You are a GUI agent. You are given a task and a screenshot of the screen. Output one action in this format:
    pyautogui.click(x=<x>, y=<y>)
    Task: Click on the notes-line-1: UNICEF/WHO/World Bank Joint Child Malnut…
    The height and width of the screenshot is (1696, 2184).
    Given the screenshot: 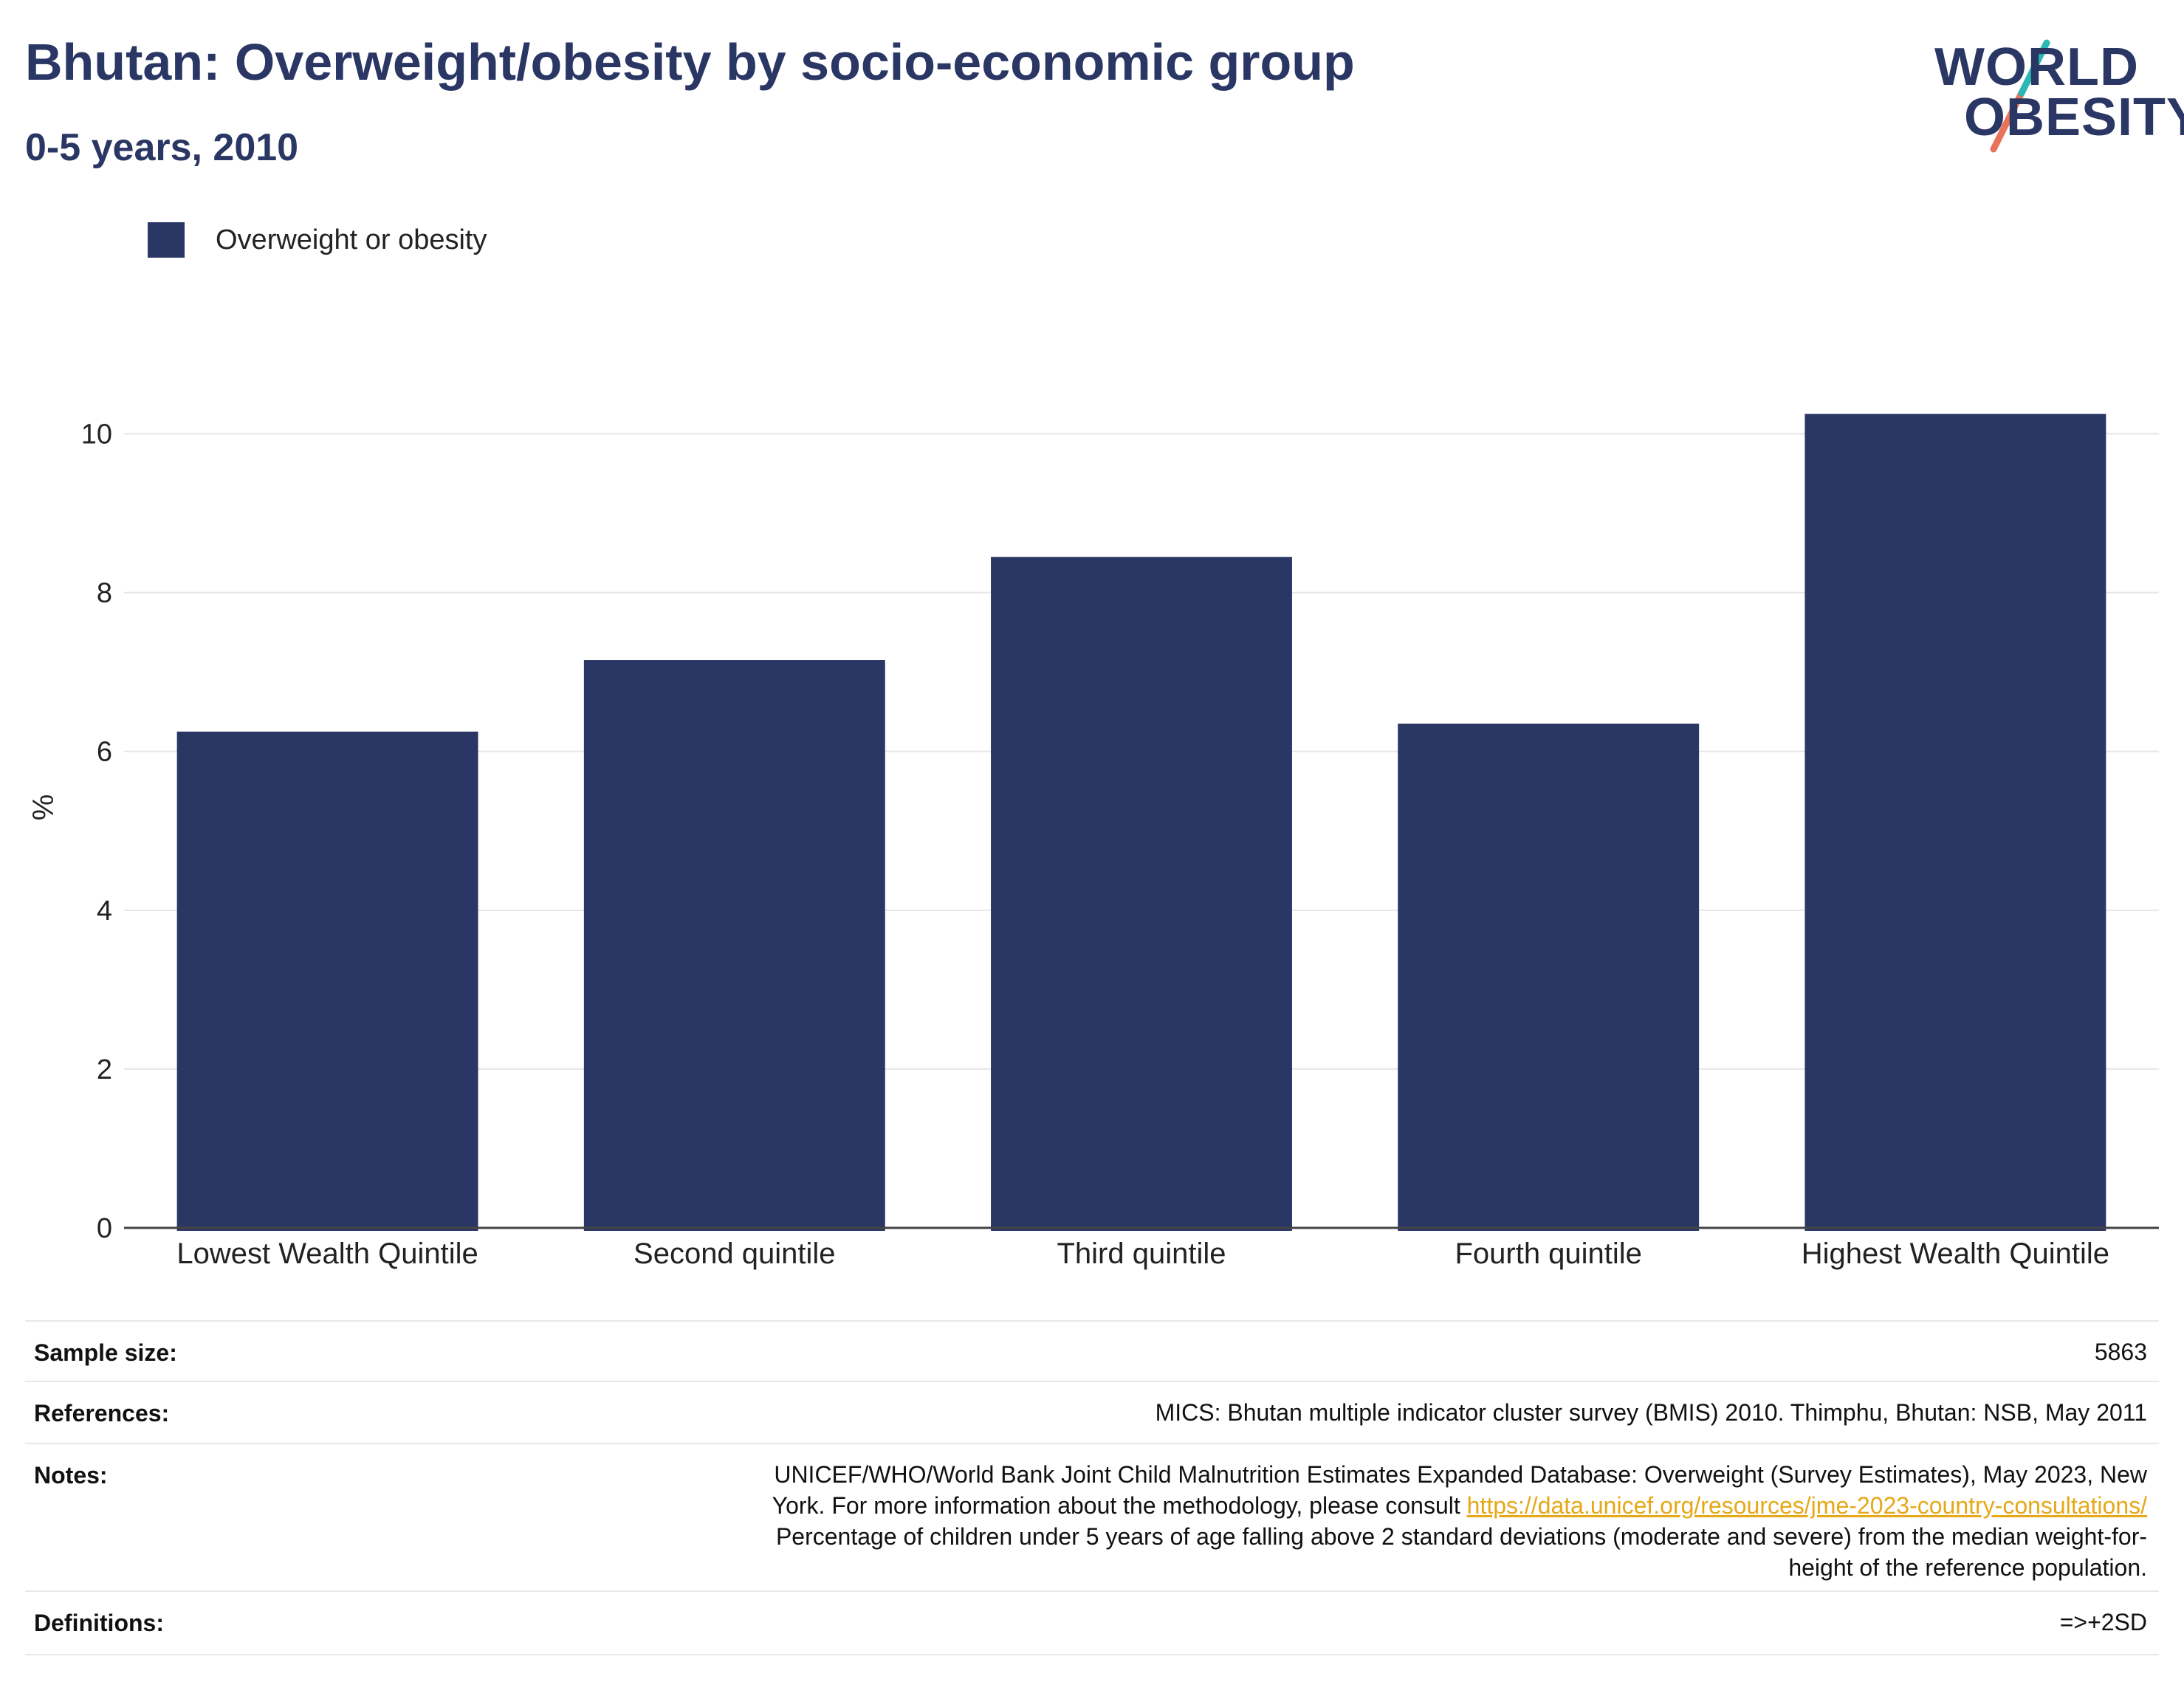 What is the action you would take?
    pyautogui.click(x=1461, y=1474)
    